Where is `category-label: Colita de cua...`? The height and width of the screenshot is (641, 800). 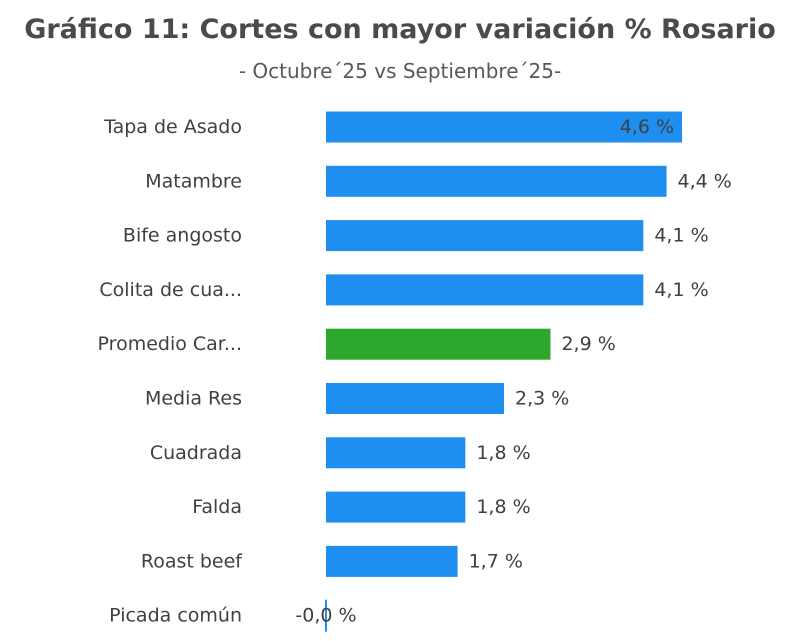 category-label: Colita de cua... is located at coordinates (170, 290).